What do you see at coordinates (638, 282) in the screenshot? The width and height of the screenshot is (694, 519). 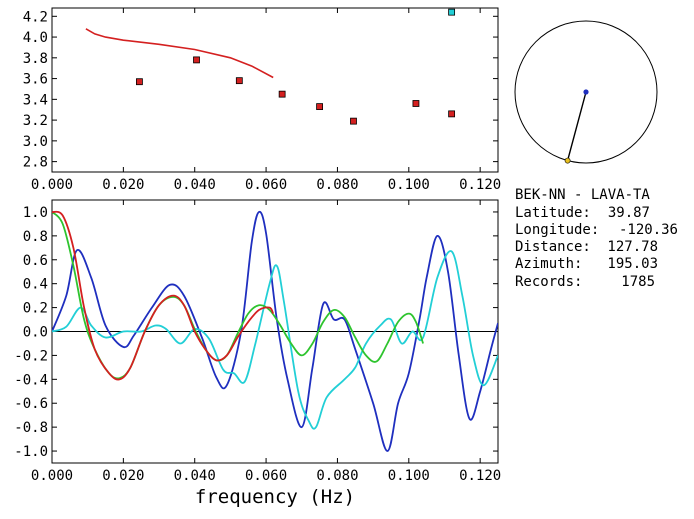 I see `info-records-value: 1785` at bounding box center [638, 282].